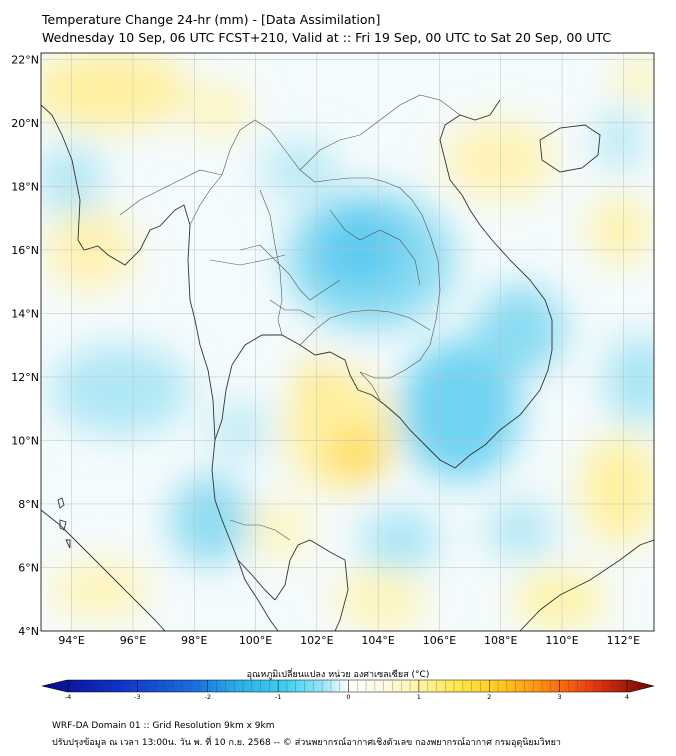  Describe the element at coordinates (316, 640) in the screenshot. I see `longitude-label: 102°E` at that location.